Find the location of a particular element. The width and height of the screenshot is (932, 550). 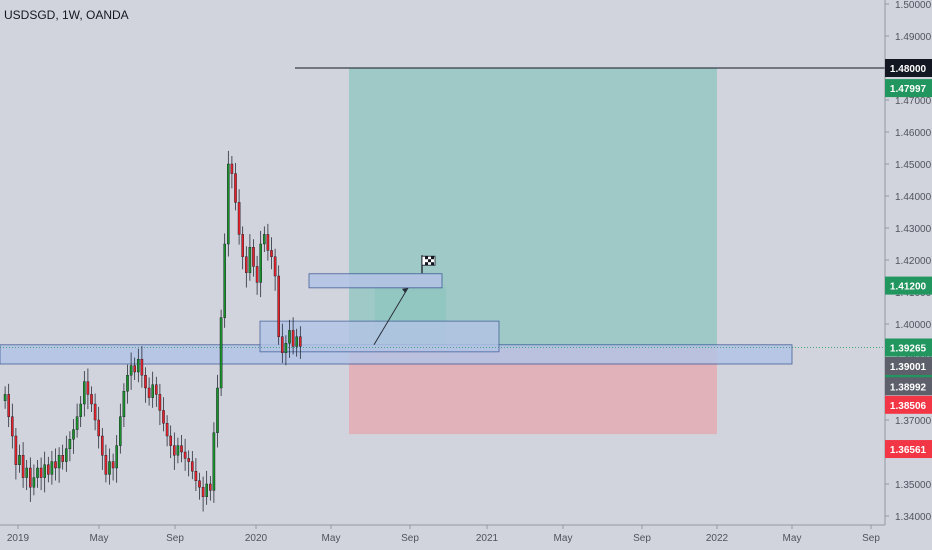

arrow-head is located at coordinates (405, 290).